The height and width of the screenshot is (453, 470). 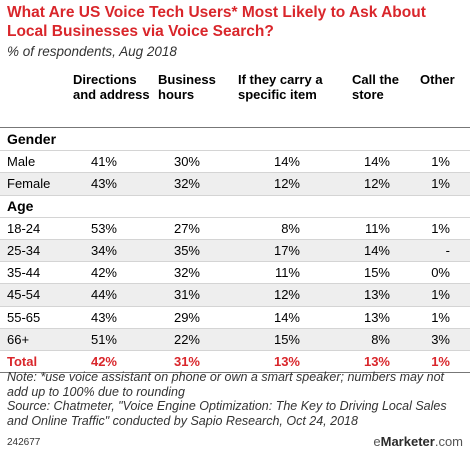 What do you see at coordinates (103, 339) in the screenshot?
I see `table-cell: 51%` at bounding box center [103, 339].